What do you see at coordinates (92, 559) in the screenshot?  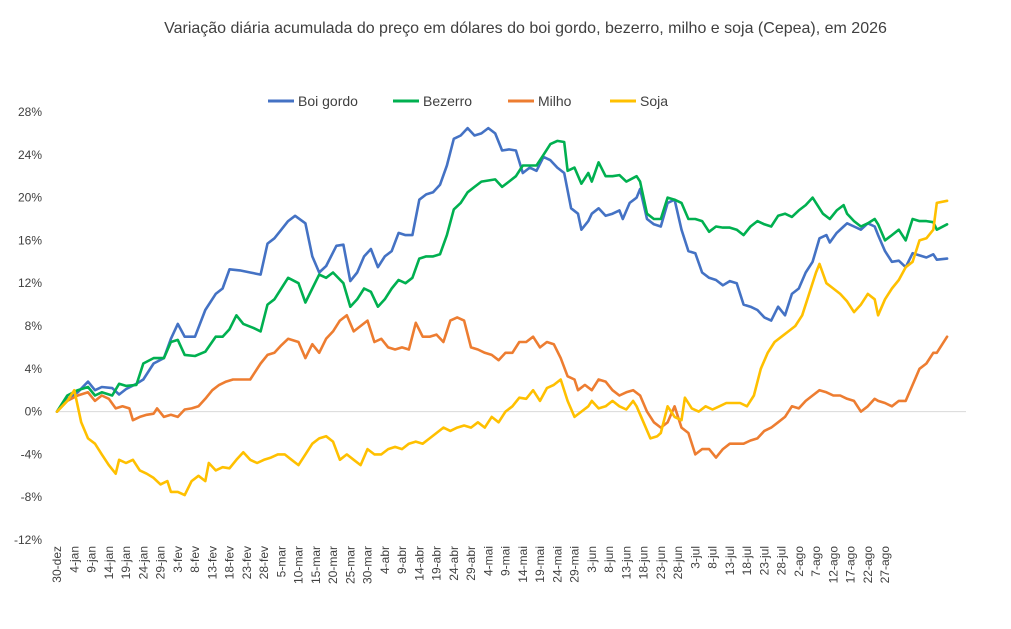 I see `x-tick-label: 9-jan` at bounding box center [92, 559].